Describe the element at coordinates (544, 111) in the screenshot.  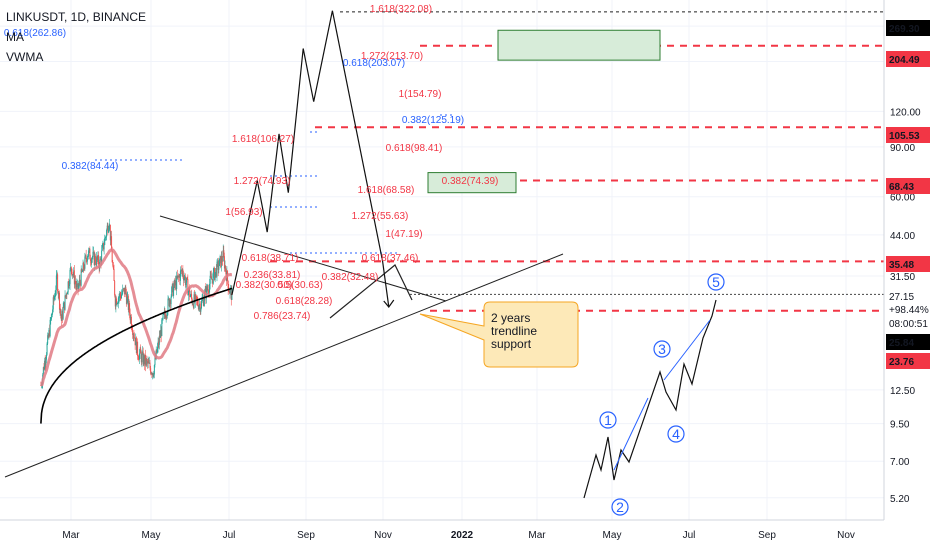
I see `target-boxes` at that location.